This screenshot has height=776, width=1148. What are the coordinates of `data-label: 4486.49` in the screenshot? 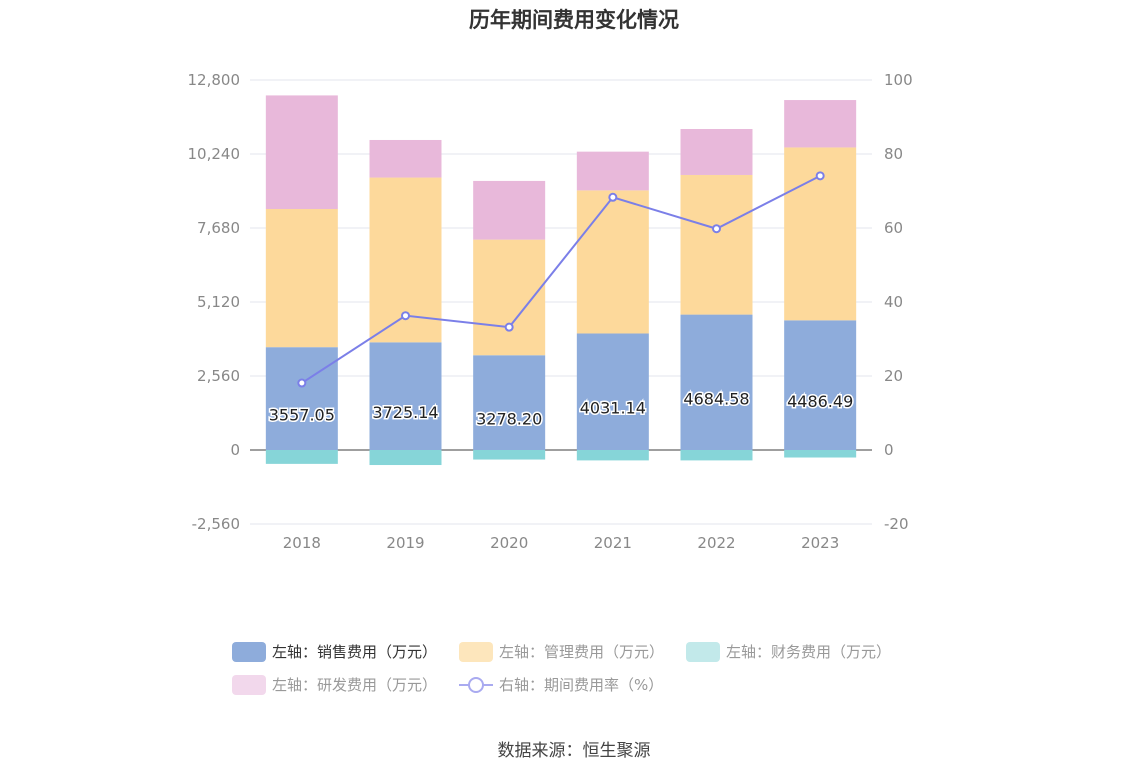 It's located at (820, 401).